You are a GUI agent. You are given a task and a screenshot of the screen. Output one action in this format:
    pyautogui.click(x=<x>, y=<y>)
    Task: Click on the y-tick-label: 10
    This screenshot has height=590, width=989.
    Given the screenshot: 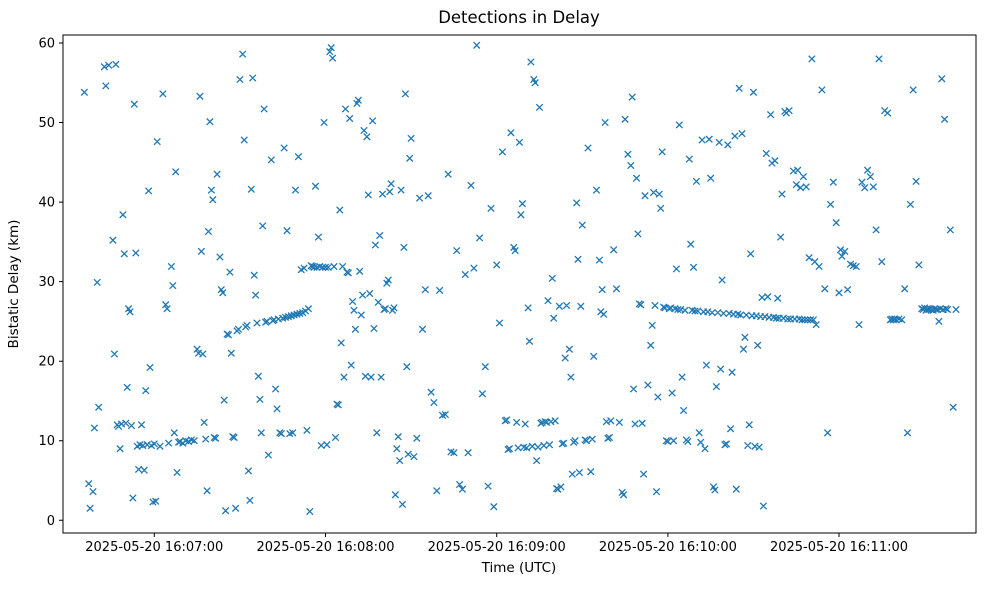 What is the action you would take?
    pyautogui.click(x=46, y=441)
    